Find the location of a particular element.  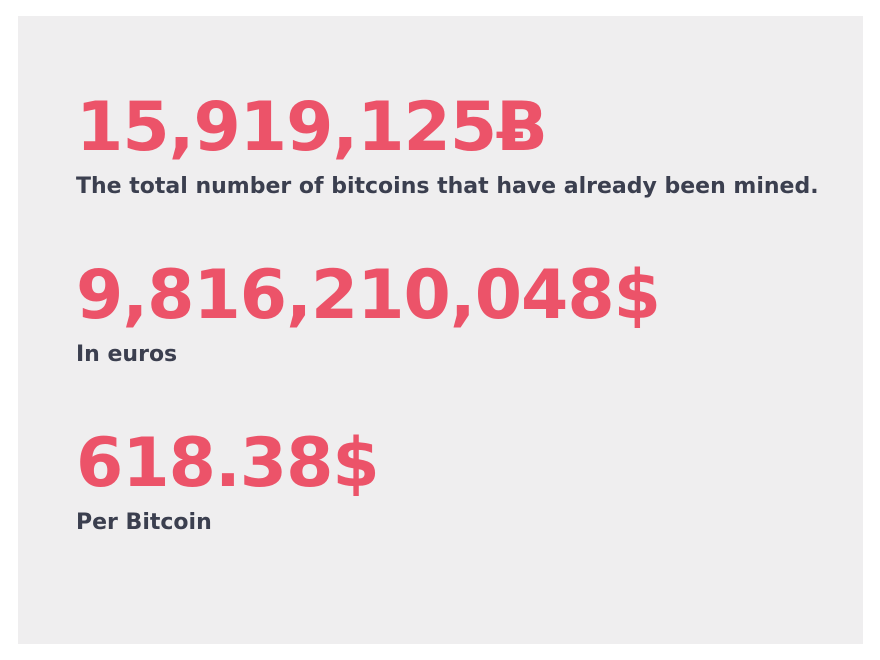

euro-value-stat: 9,816,210,048$ In euros is located at coordinates (456, 312).